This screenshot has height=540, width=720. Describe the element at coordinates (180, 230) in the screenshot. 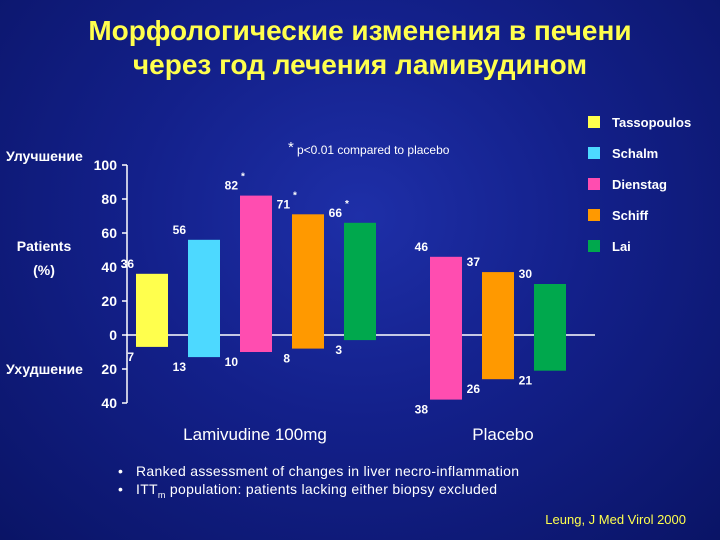

I see `bar-value-improvement: 56` at that location.